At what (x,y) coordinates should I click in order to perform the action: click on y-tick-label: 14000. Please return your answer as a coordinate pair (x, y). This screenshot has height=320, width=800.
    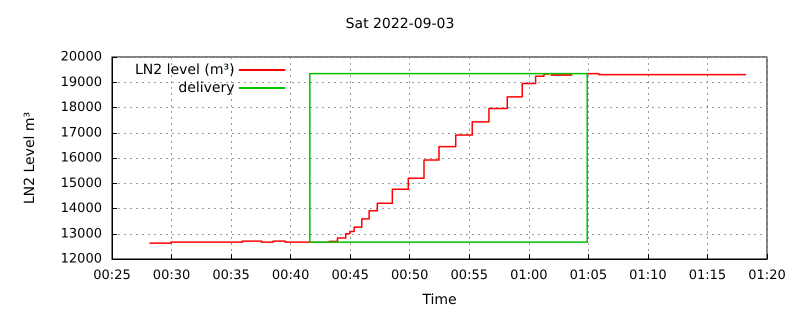
    Looking at the image, I should click on (81, 208).